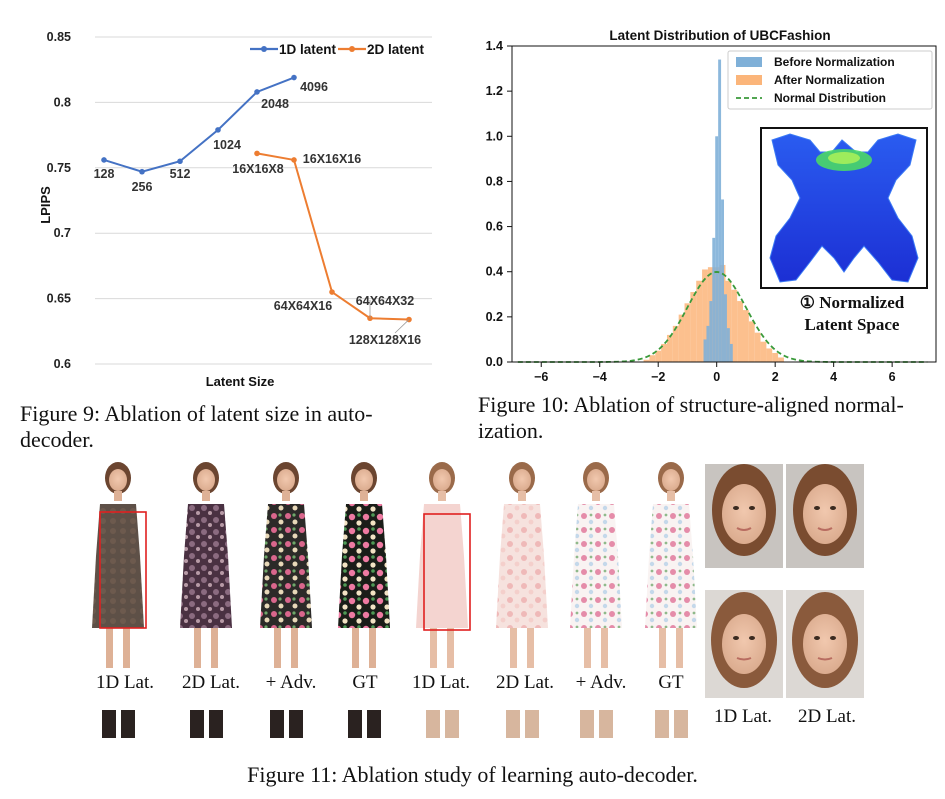 This screenshot has height=799, width=945. What do you see at coordinates (658, 377) in the screenshot?
I see `x-tick-label: −2` at bounding box center [658, 377].